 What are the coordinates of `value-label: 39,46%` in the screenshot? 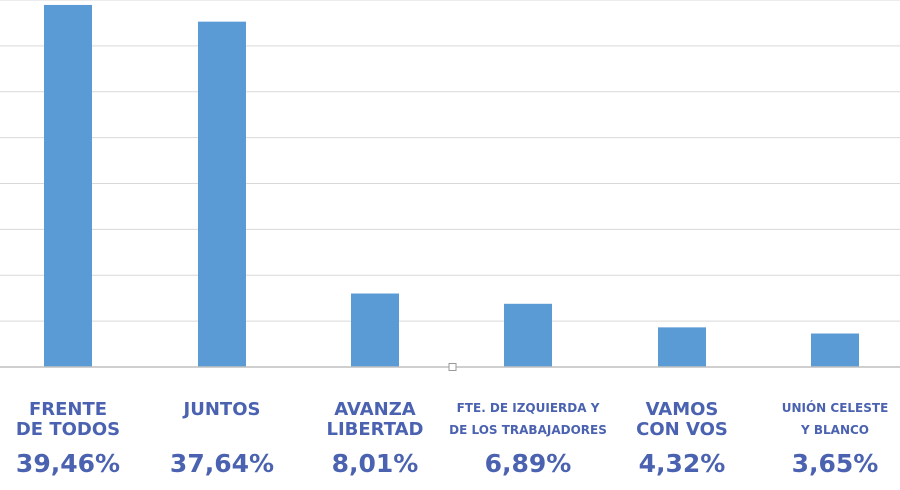 It's located at (68, 463).